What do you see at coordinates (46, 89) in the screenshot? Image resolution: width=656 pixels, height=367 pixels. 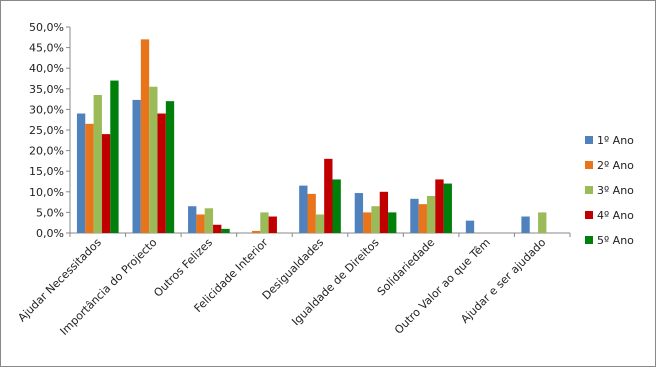 I see `y-tick-label: 35,0%` at bounding box center [46, 89].